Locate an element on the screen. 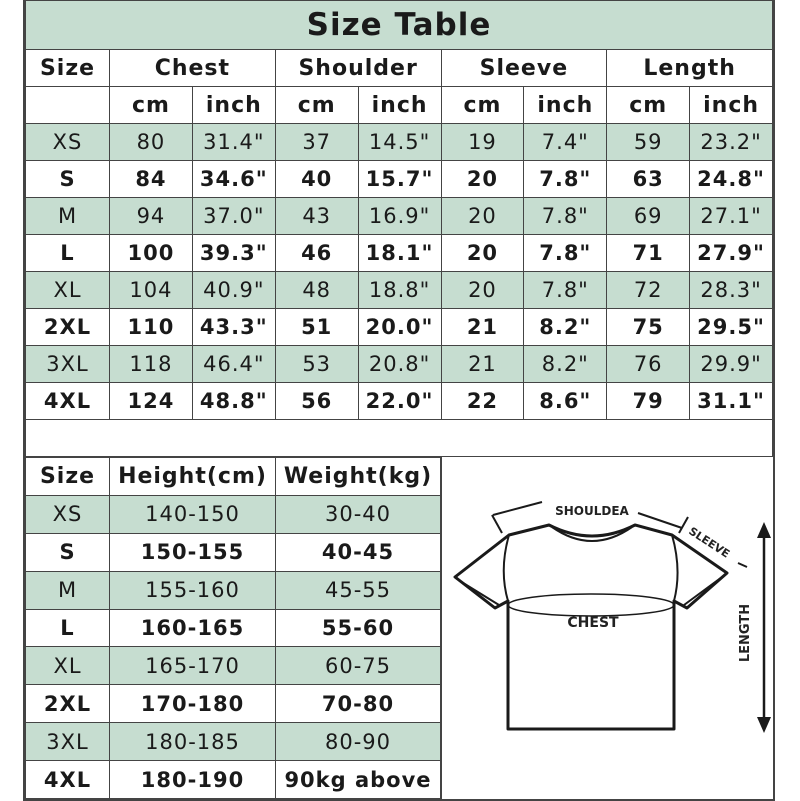 Image resolution: width=800 pixels, height=801 pixels. value-cell: 45-55 is located at coordinates (358, 590).